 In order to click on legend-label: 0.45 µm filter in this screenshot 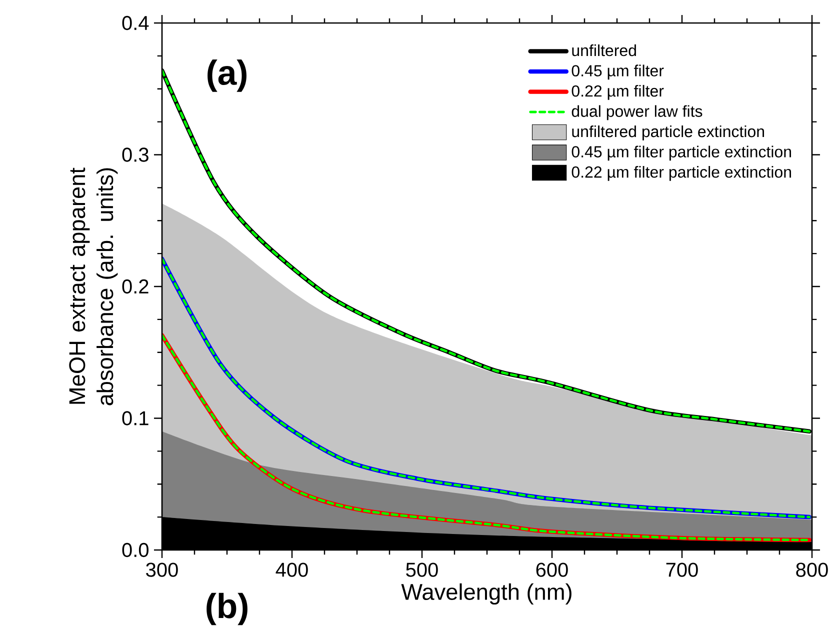, I will do `click(618, 72)`.